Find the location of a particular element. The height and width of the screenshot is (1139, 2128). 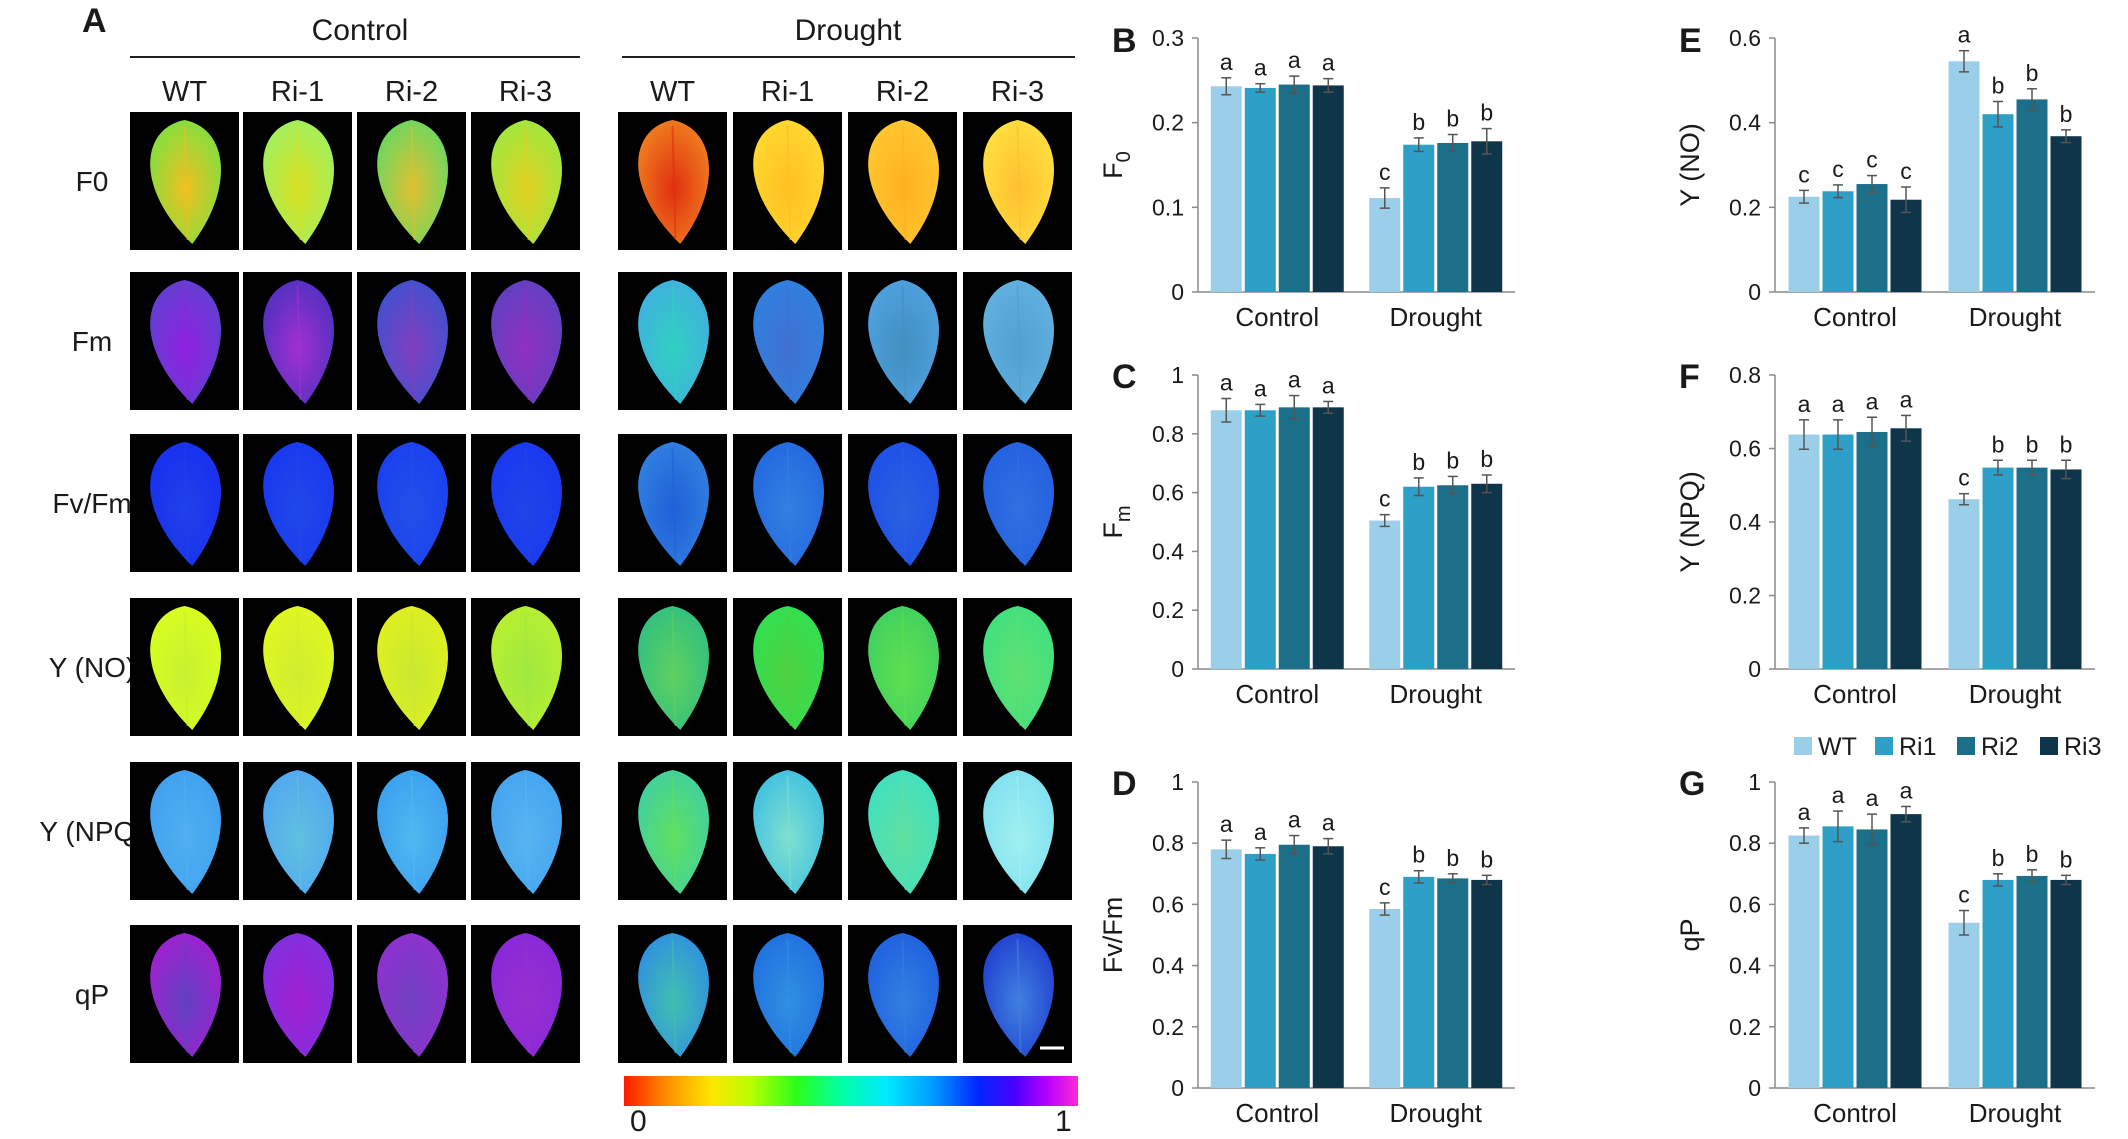

row-label: F0 is located at coordinates (92, 181).